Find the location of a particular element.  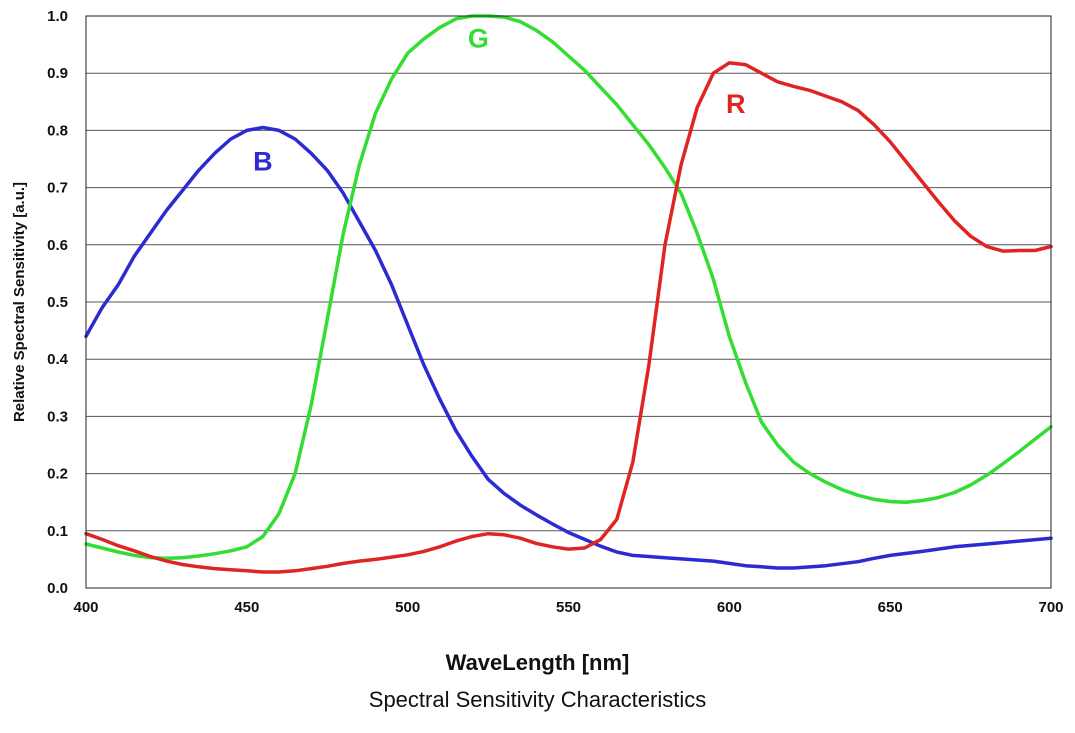

y-tick-label: 0.8 is located at coordinates (57, 130).